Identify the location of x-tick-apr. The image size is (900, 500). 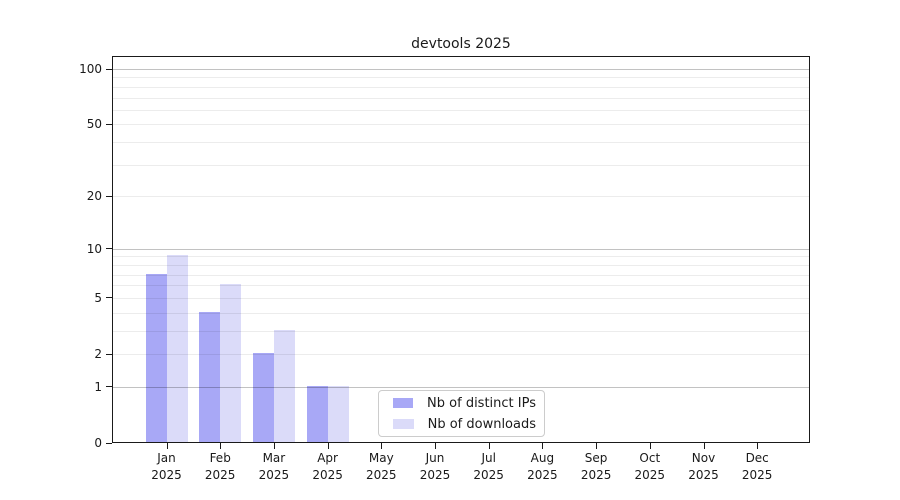
(328, 446).